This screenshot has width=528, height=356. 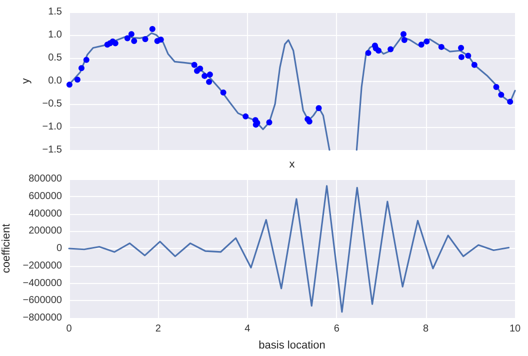 What do you see at coordinates (55, 12) in the screenshot?
I see `y-tick-label: 1.5` at bounding box center [55, 12].